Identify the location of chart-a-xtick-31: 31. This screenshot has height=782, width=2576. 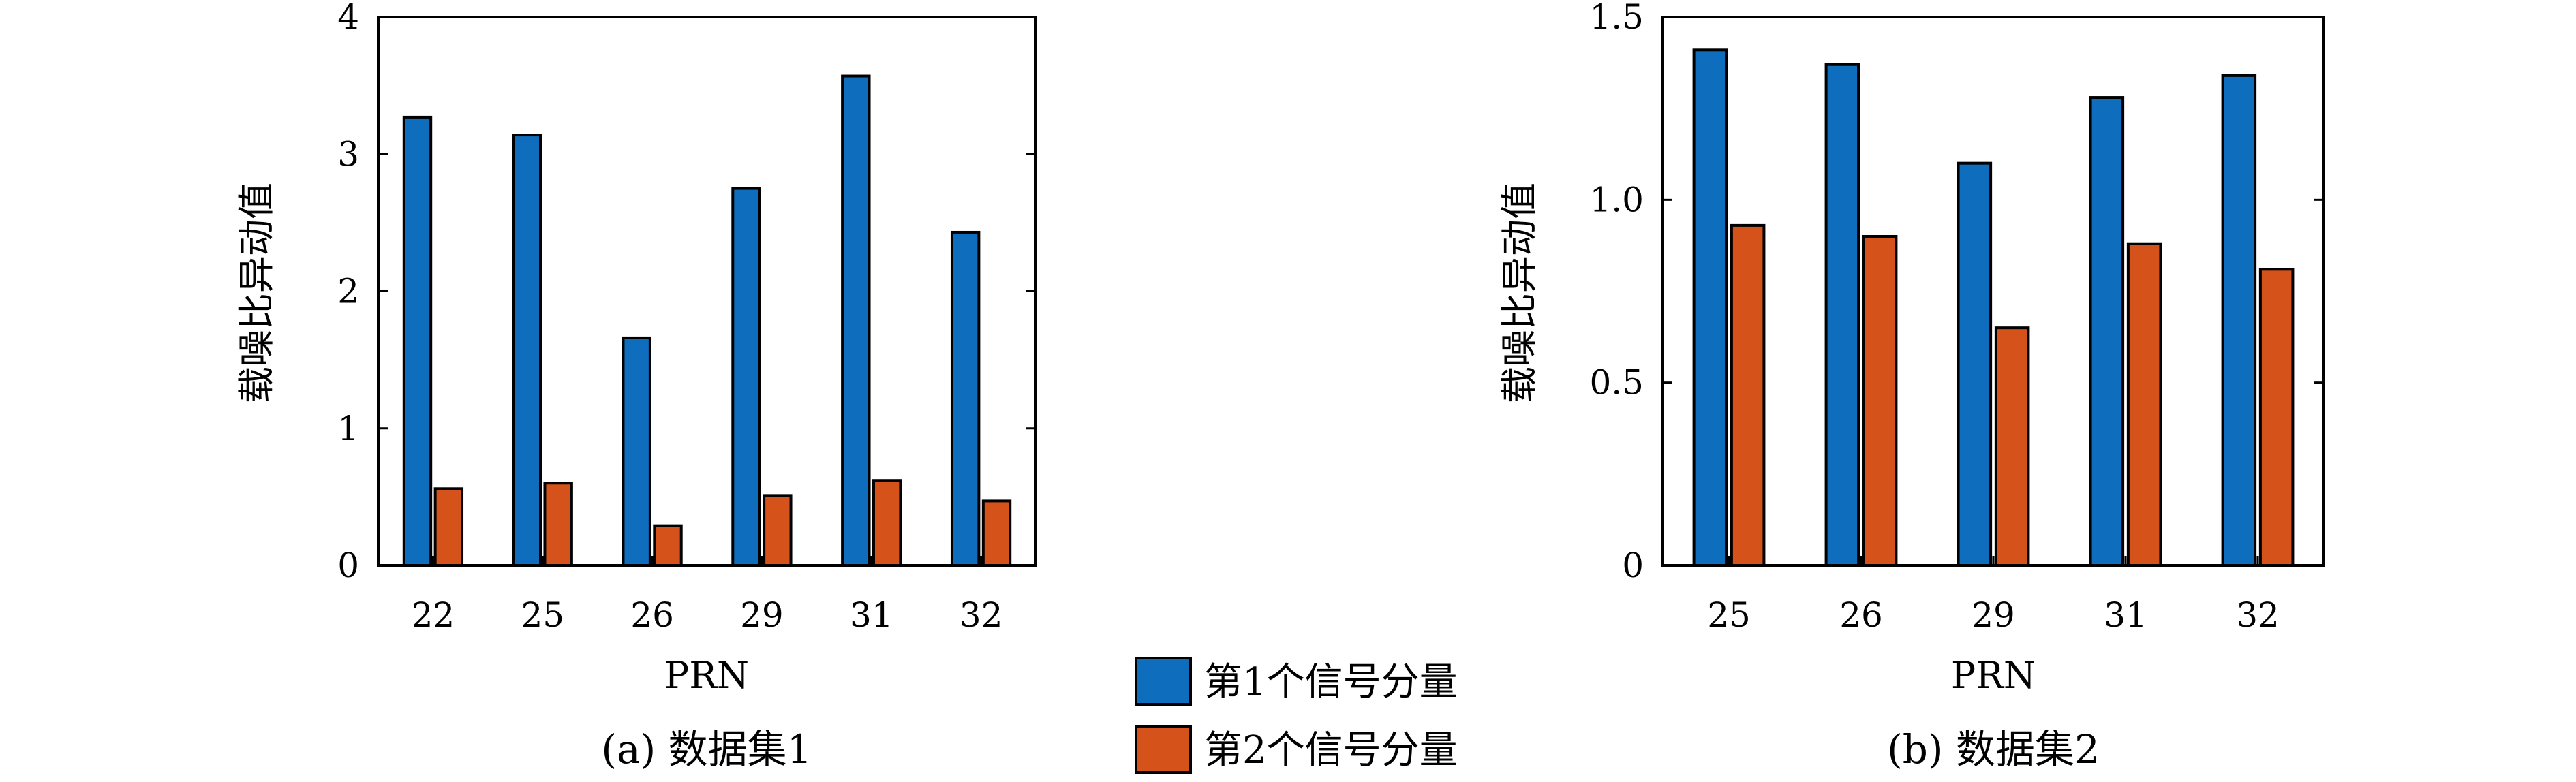
(871, 615).